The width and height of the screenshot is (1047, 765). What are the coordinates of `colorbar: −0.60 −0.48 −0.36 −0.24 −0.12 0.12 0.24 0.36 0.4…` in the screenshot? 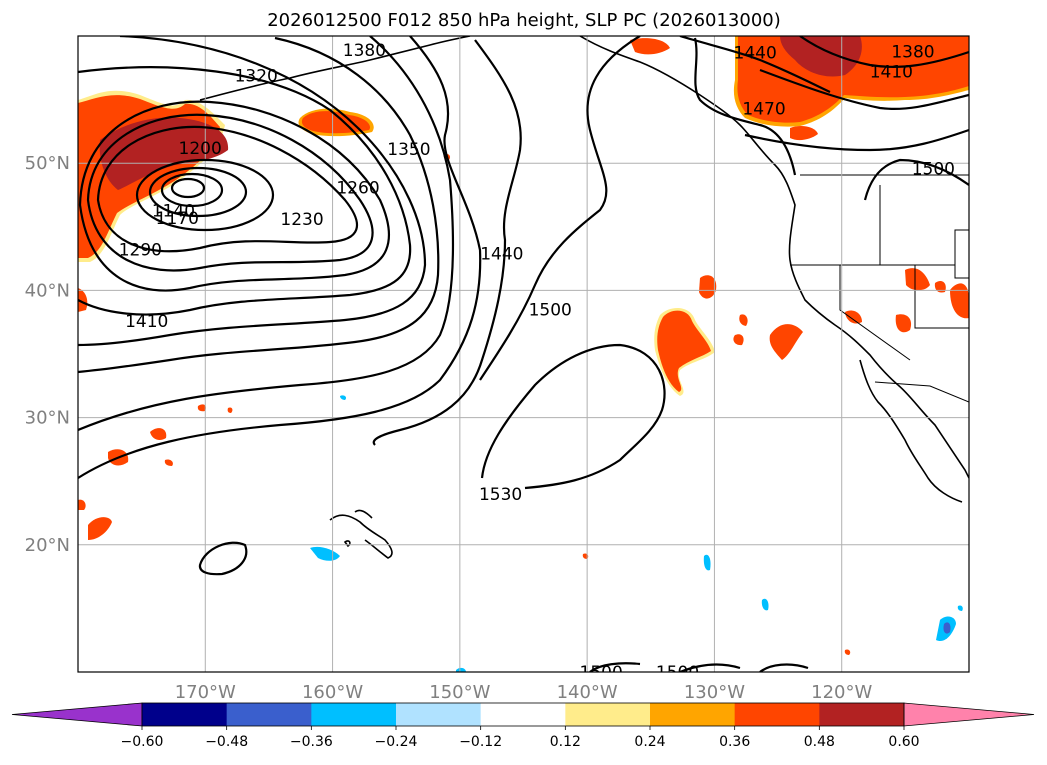 It's located at (523, 726).